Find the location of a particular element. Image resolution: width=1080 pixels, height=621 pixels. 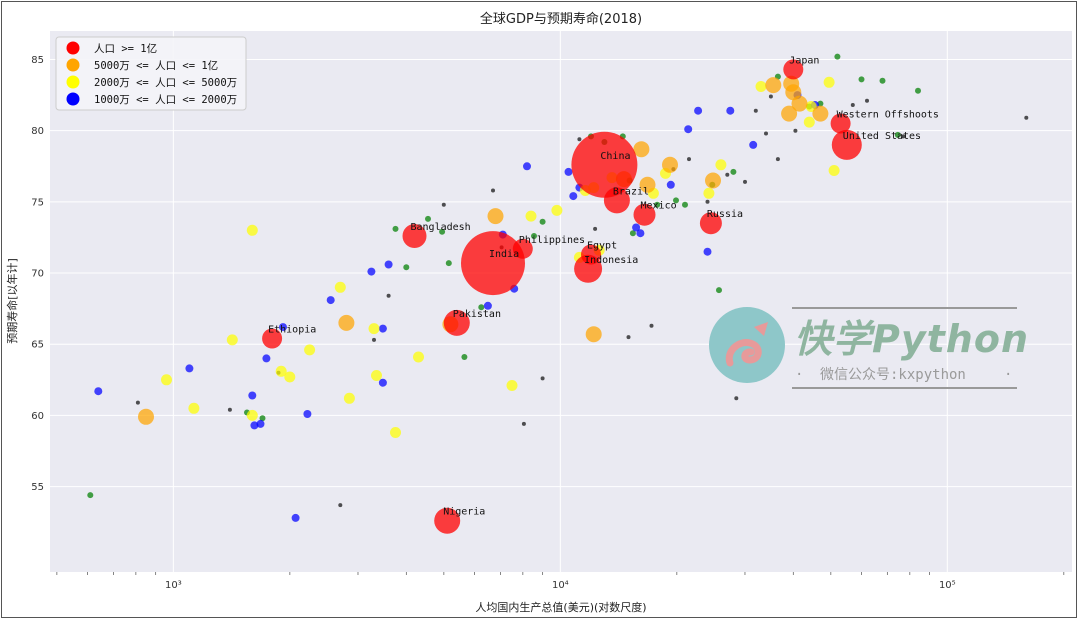

y-tick-label: 55 is located at coordinates (37, 487).